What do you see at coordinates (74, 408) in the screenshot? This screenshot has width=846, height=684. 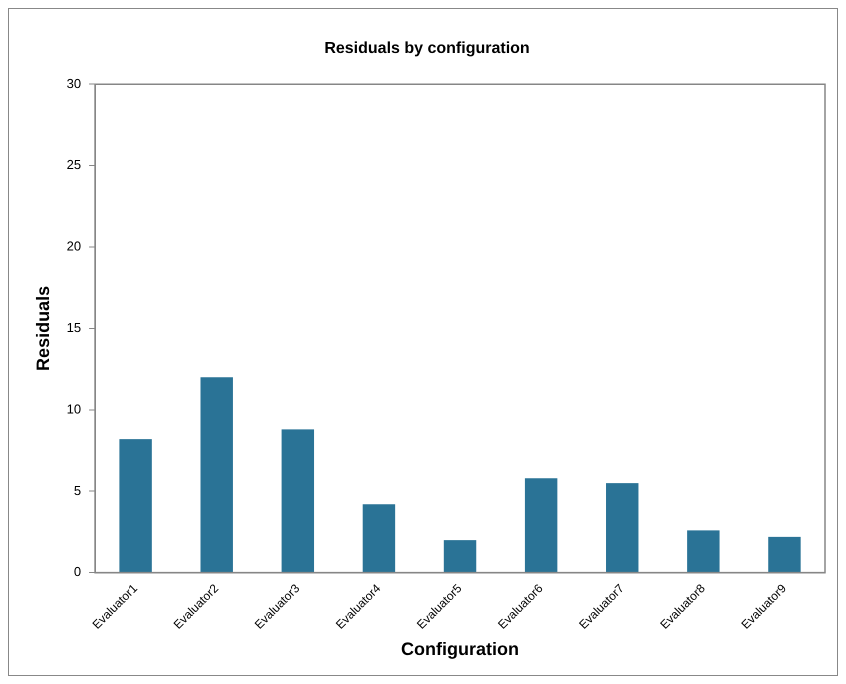 I see `y-tick-label: 10` at bounding box center [74, 408].